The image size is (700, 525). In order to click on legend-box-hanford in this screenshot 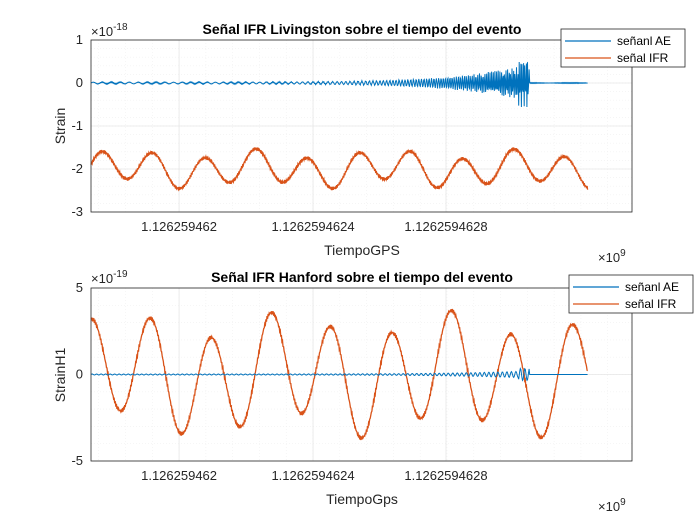, I will do `click(631, 294)`.